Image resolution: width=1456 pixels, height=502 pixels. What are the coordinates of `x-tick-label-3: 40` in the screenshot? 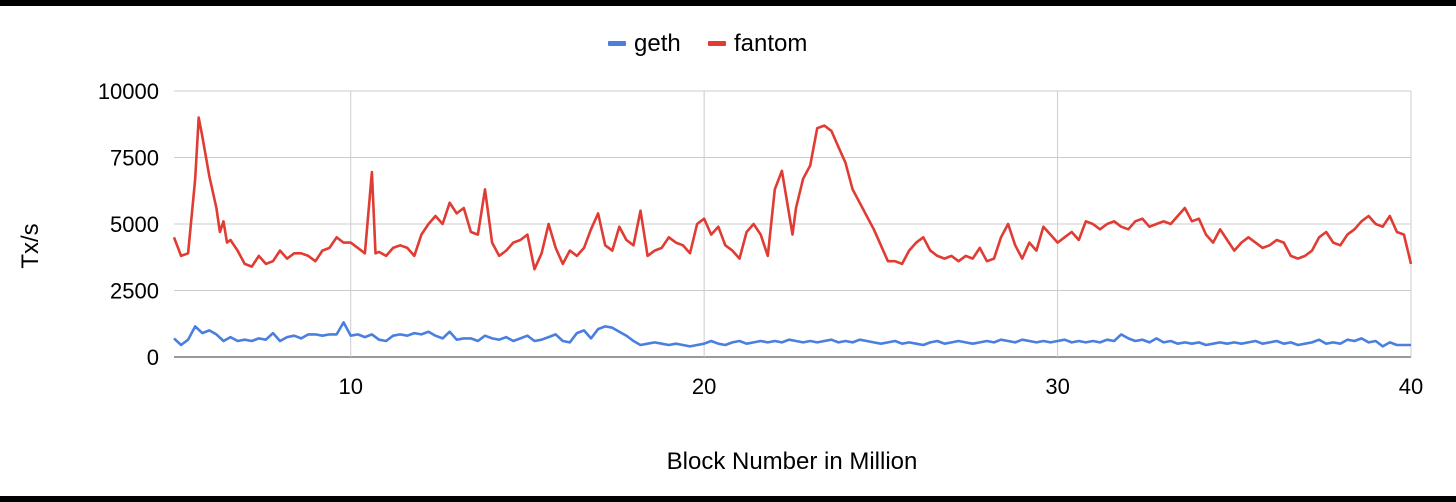 It's located at (1411, 386).